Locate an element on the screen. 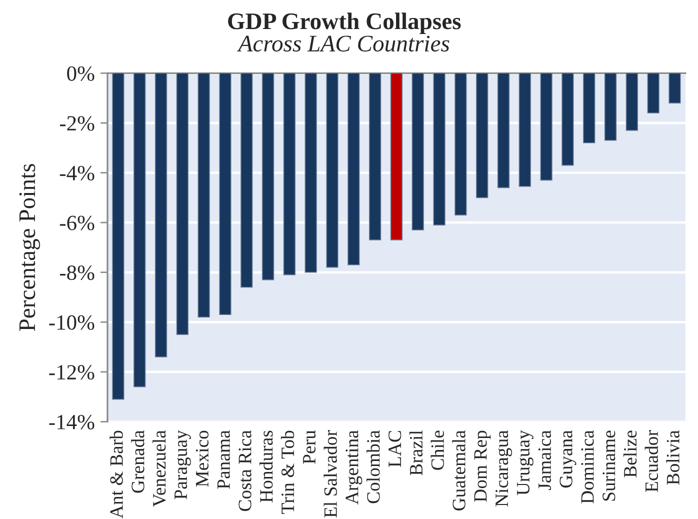 This screenshot has width=698, height=519. x-tick-label: Ecuador is located at coordinates (651, 461).